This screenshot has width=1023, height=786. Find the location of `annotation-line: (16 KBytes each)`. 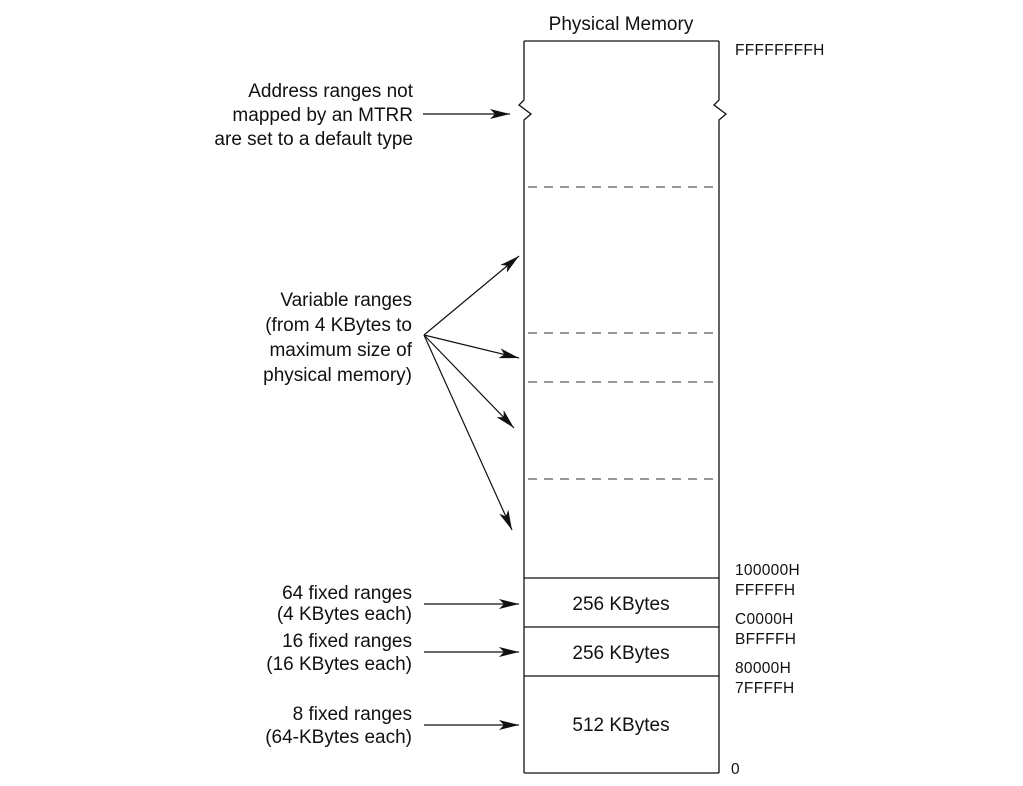

annotation-line: (16 KBytes each) is located at coordinates (339, 664).